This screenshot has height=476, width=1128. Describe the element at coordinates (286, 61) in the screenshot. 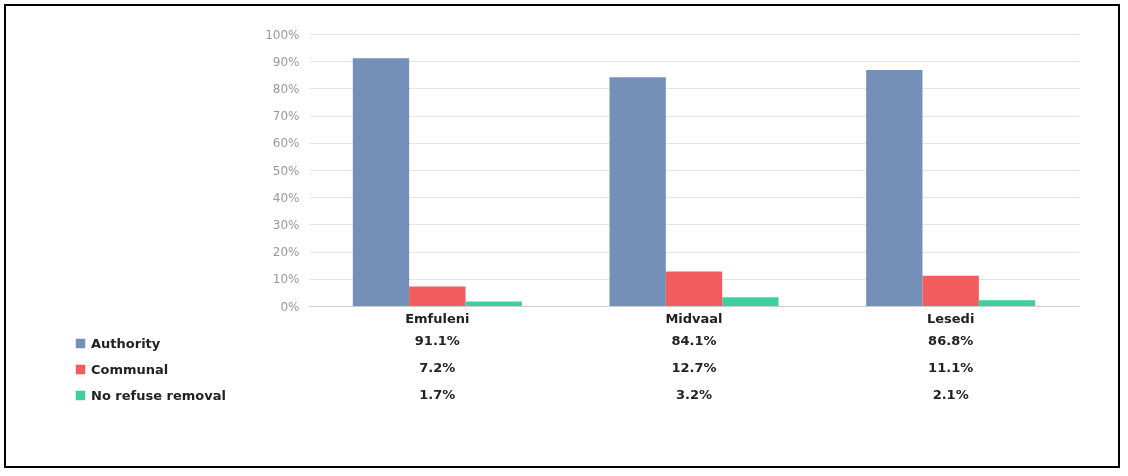

I see `y-tick-label: 90%` at that location.